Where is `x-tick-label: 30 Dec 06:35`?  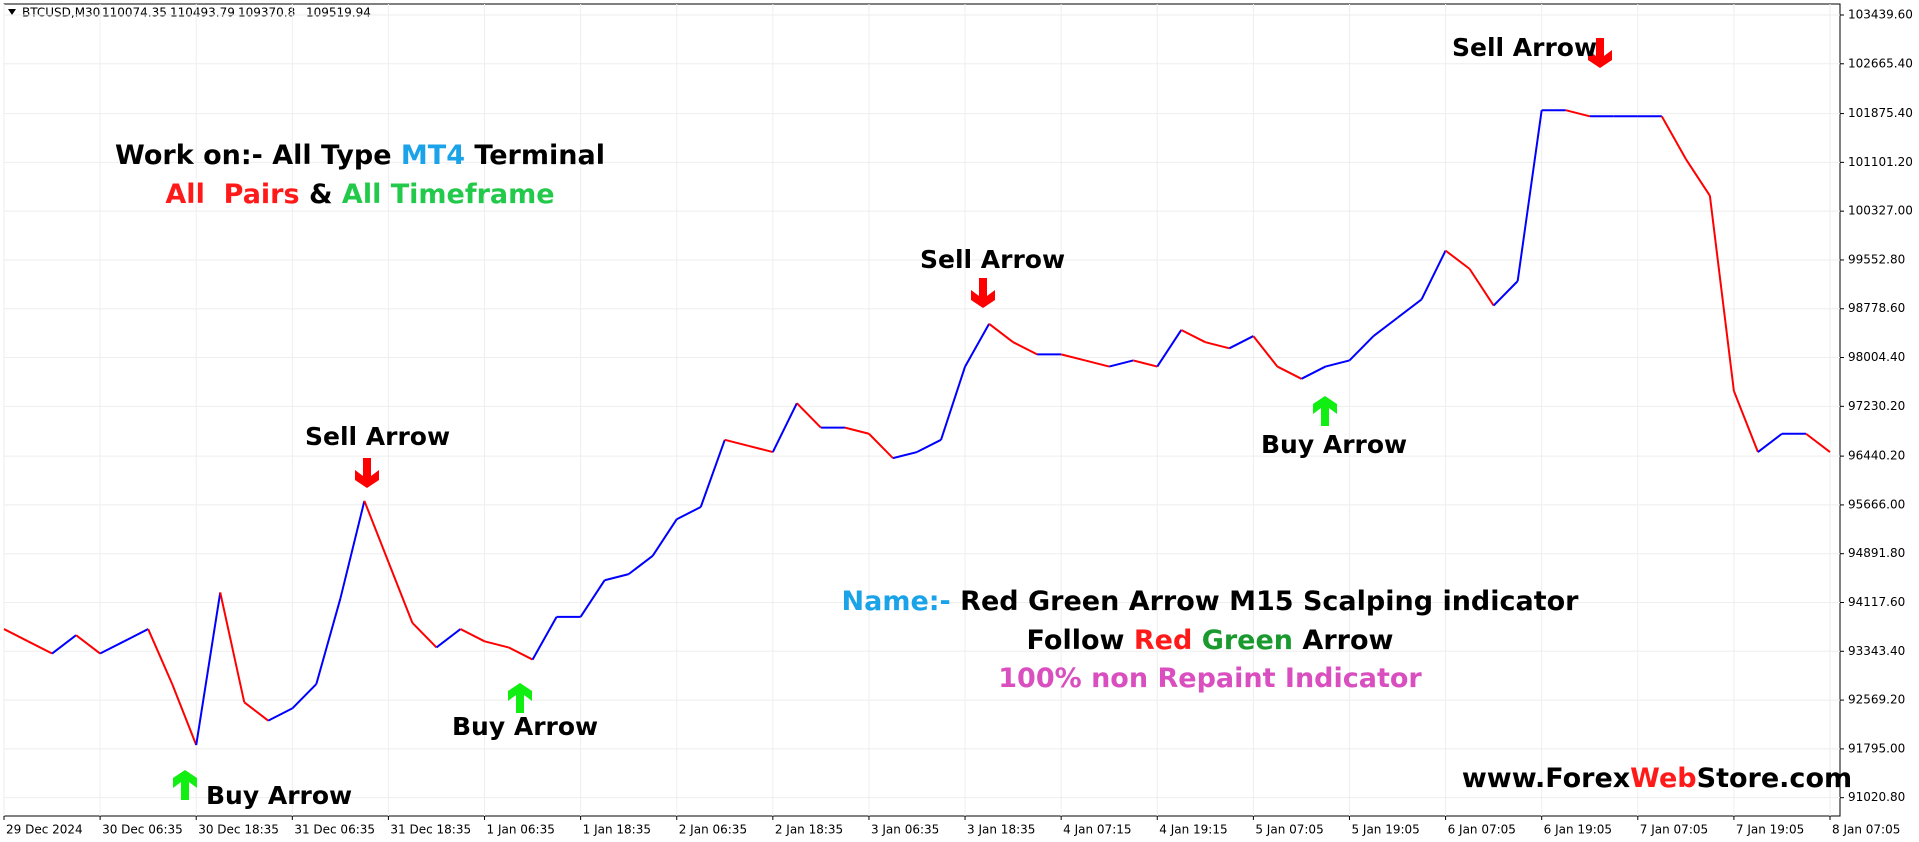
x-tick-label: 30 Dec 06:35 is located at coordinates (142, 830).